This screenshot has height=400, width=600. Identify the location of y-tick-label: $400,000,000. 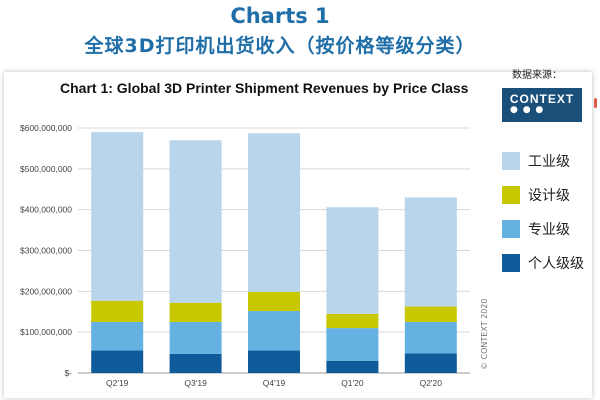
(46, 210).